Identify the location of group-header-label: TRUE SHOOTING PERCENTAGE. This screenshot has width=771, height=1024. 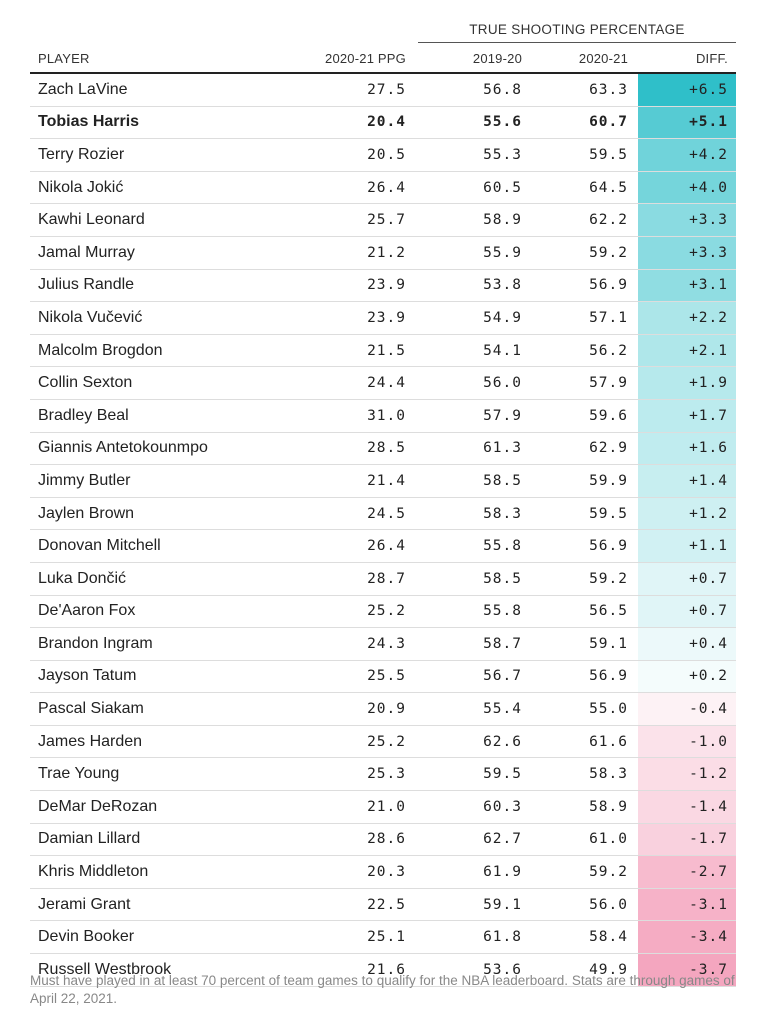
(577, 29).